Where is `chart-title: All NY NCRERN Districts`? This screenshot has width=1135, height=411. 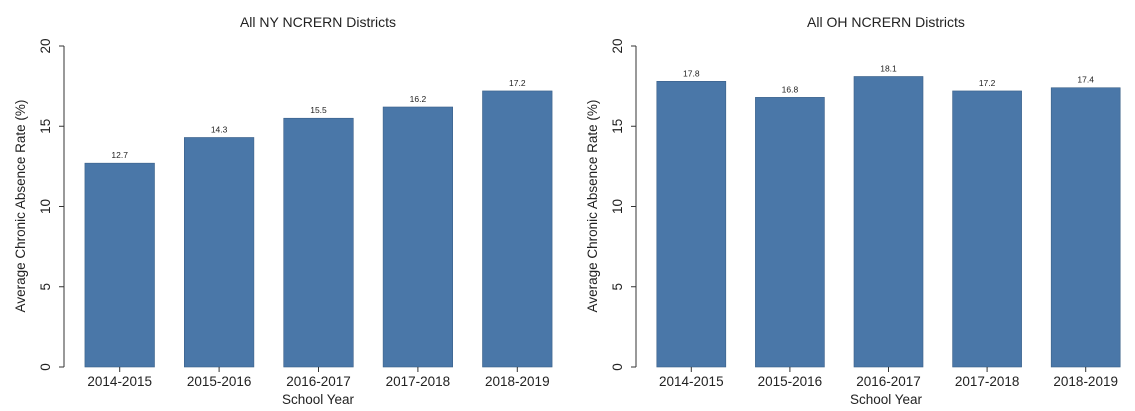 chart-title: All NY NCRERN Districts is located at coordinates (318, 22).